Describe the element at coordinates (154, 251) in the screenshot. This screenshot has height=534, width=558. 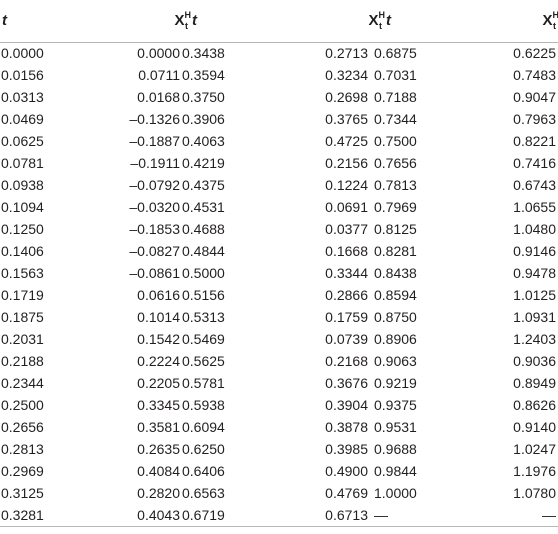
I see `x-cell: –0.0827` at that location.